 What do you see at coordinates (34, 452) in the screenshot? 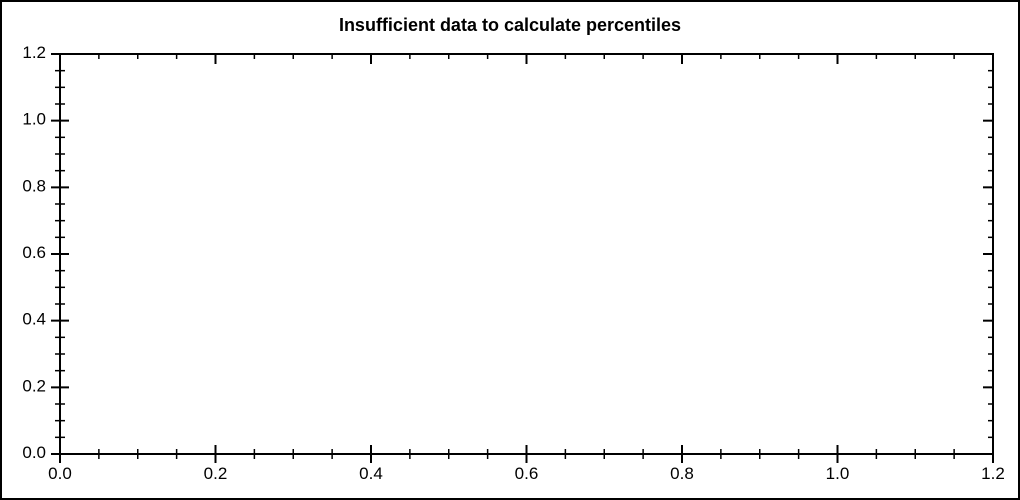
I see `y-tick-label: 0.0` at bounding box center [34, 452].